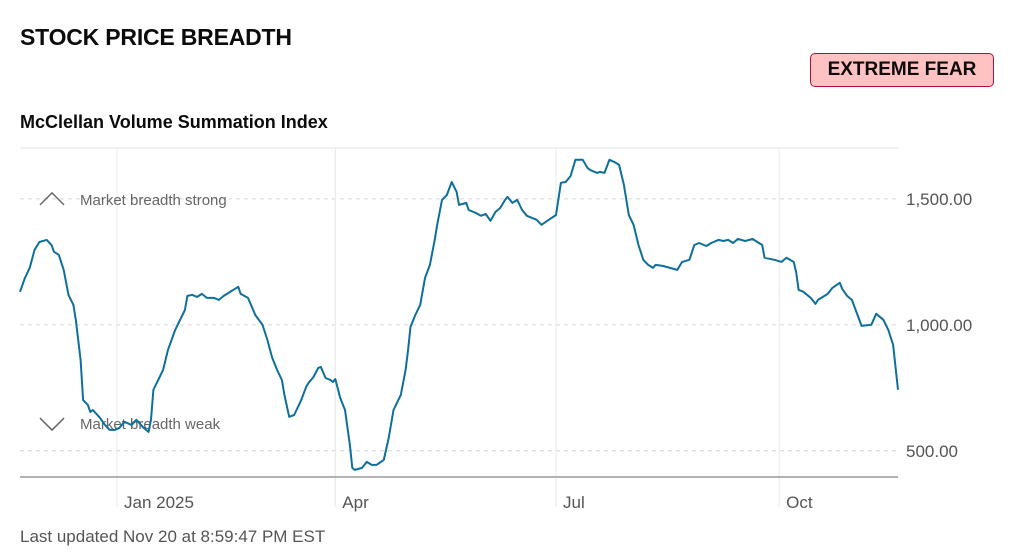 The width and height of the screenshot is (1022, 555). What do you see at coordinates (52, 198) in the screenshot?
I see `chevron-up-icon` at bounding box center [52, 198].